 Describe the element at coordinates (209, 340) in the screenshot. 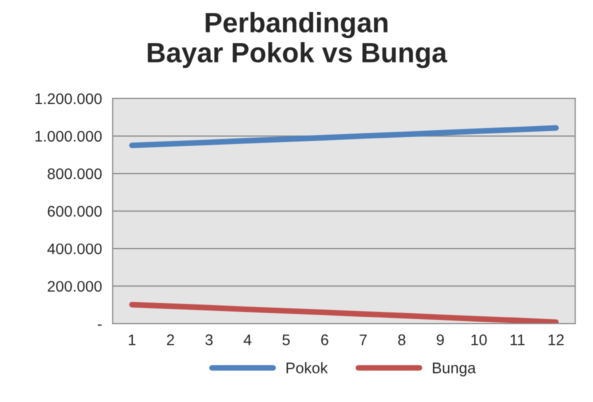

I see `x-tick-label: 3` at that location.